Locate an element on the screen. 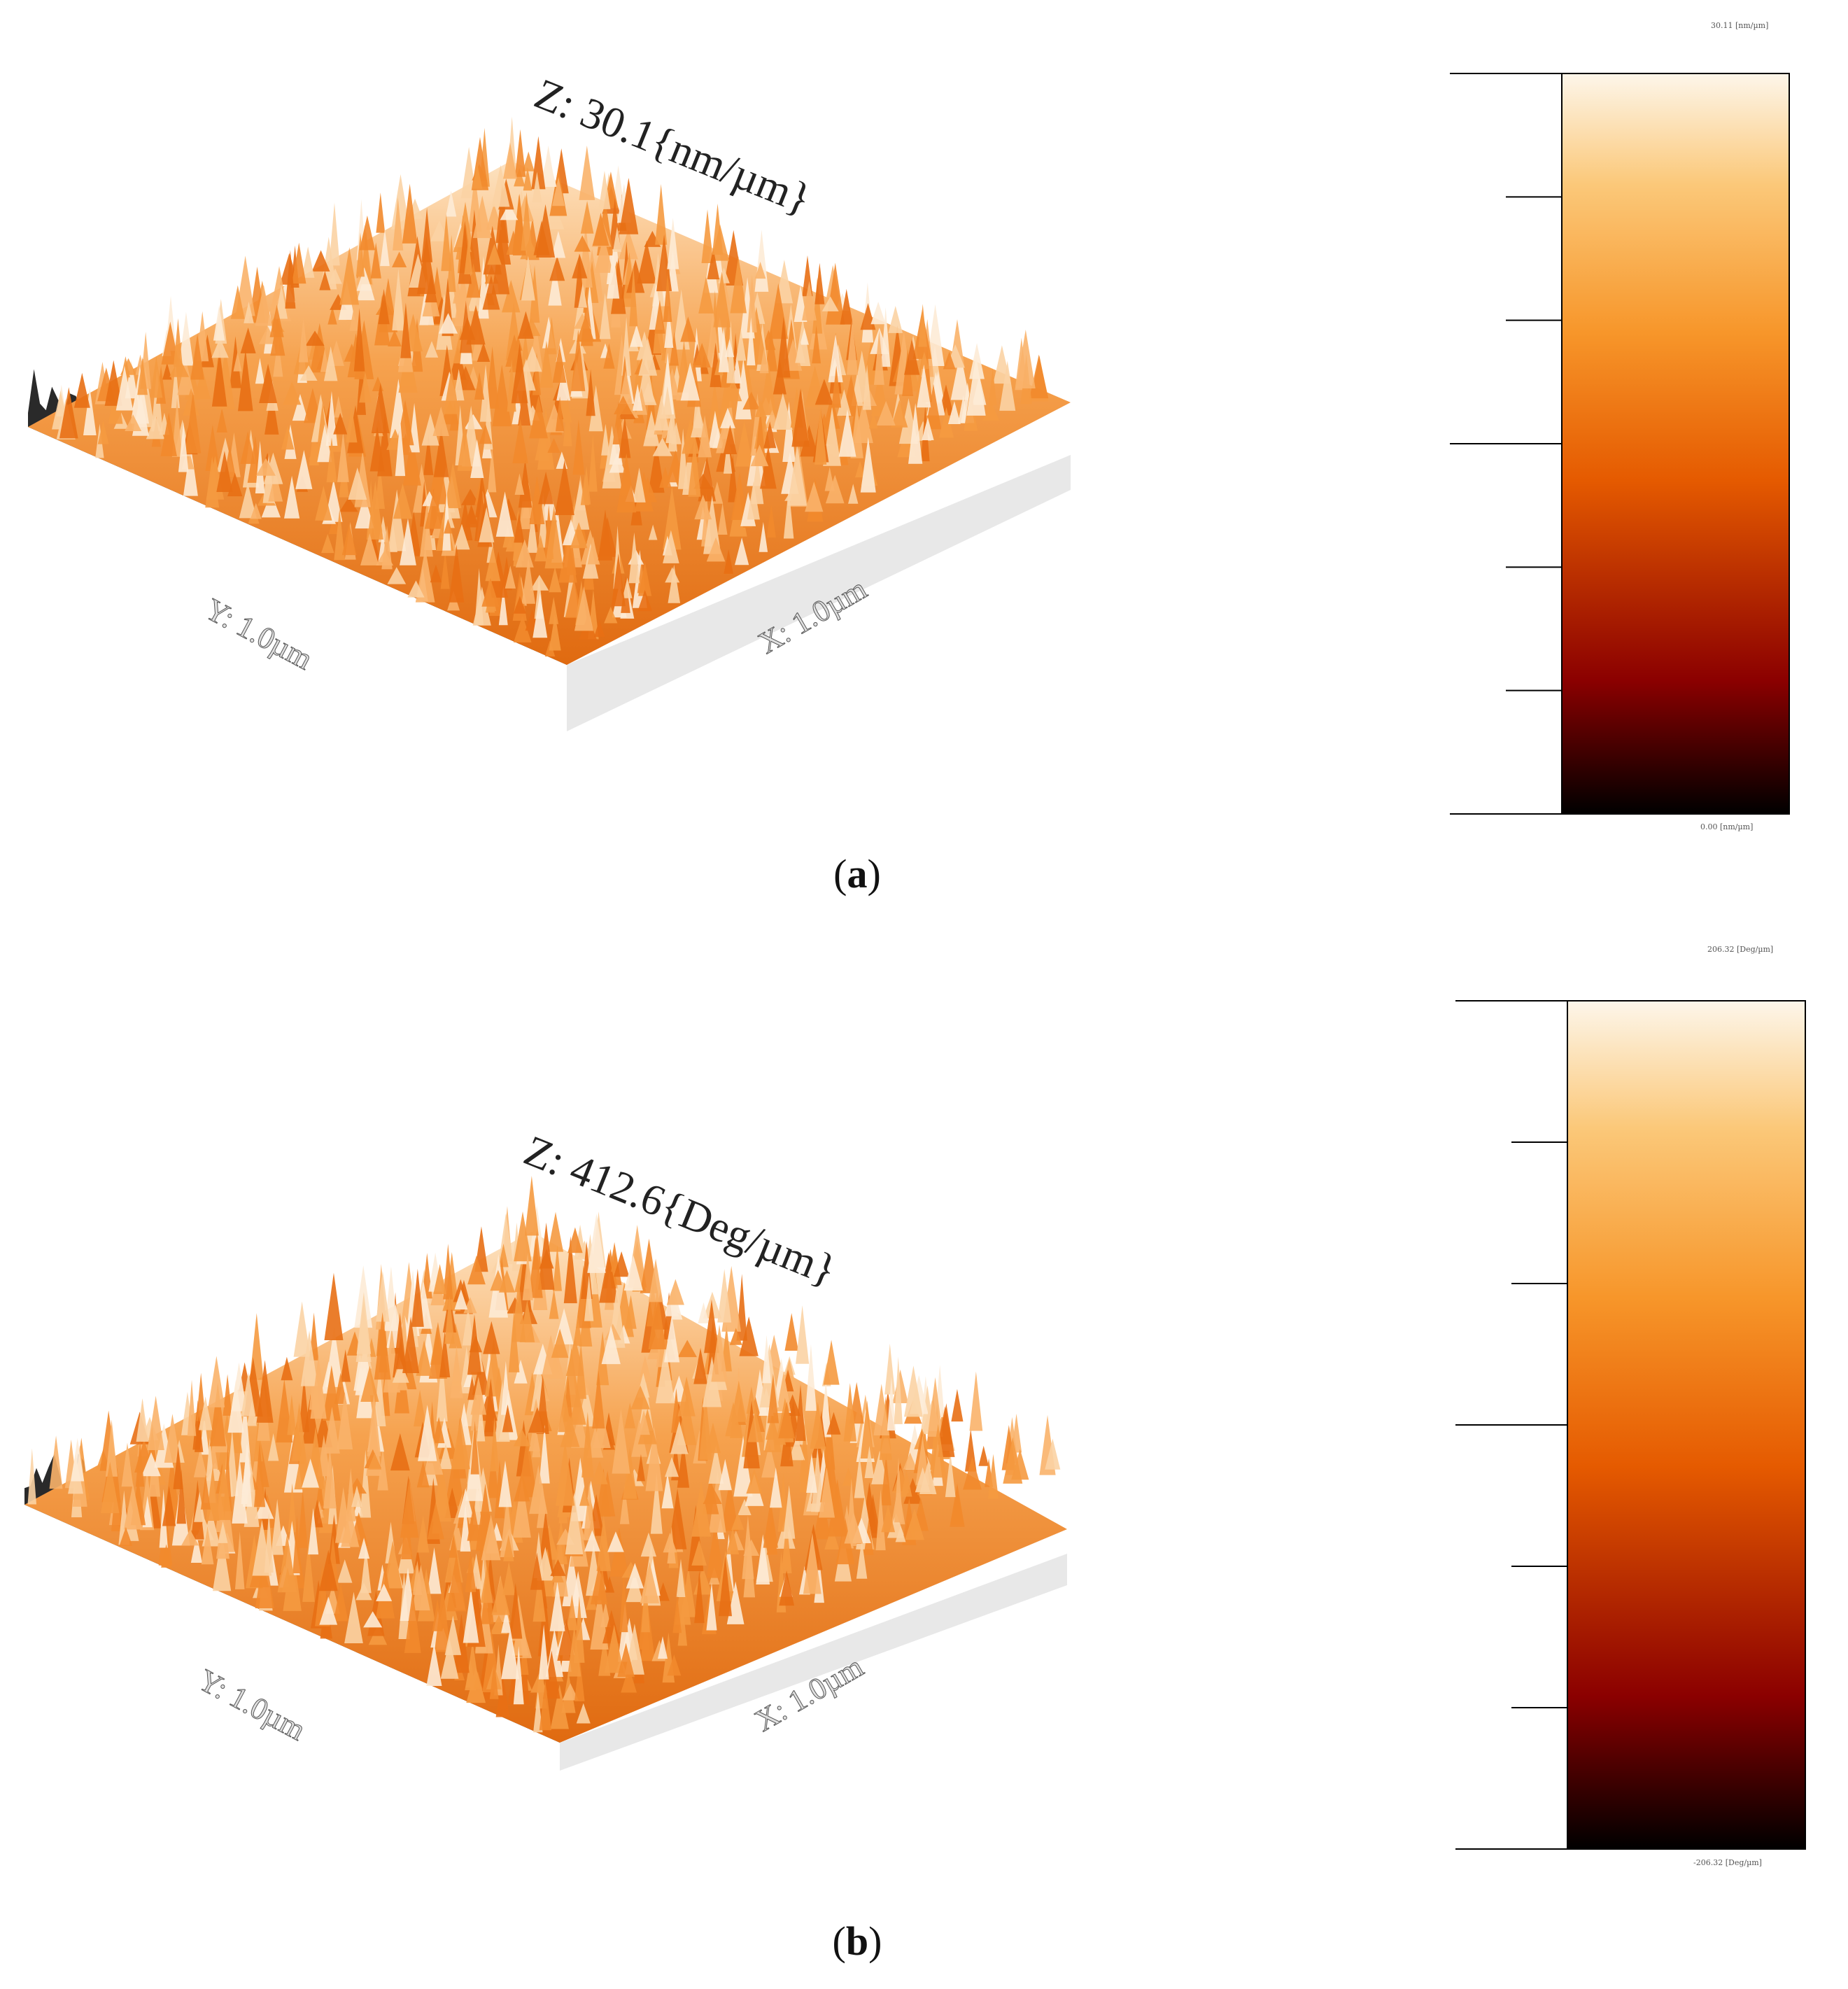 The image size is (1848, 1989). y-axis-label: Y: 1.0µm is located at coordinates (258, 634).